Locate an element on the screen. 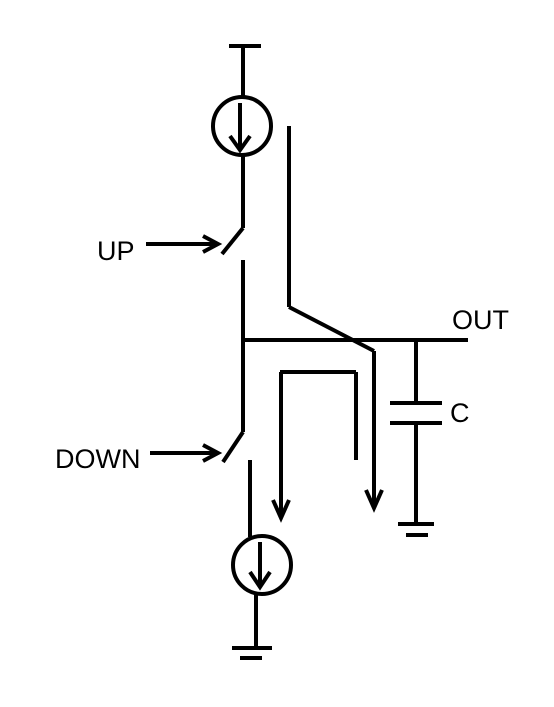 Image resolution: width=554 pixels, height=707 pixels. charge-current-arrow is located at coordinates (335, 319).